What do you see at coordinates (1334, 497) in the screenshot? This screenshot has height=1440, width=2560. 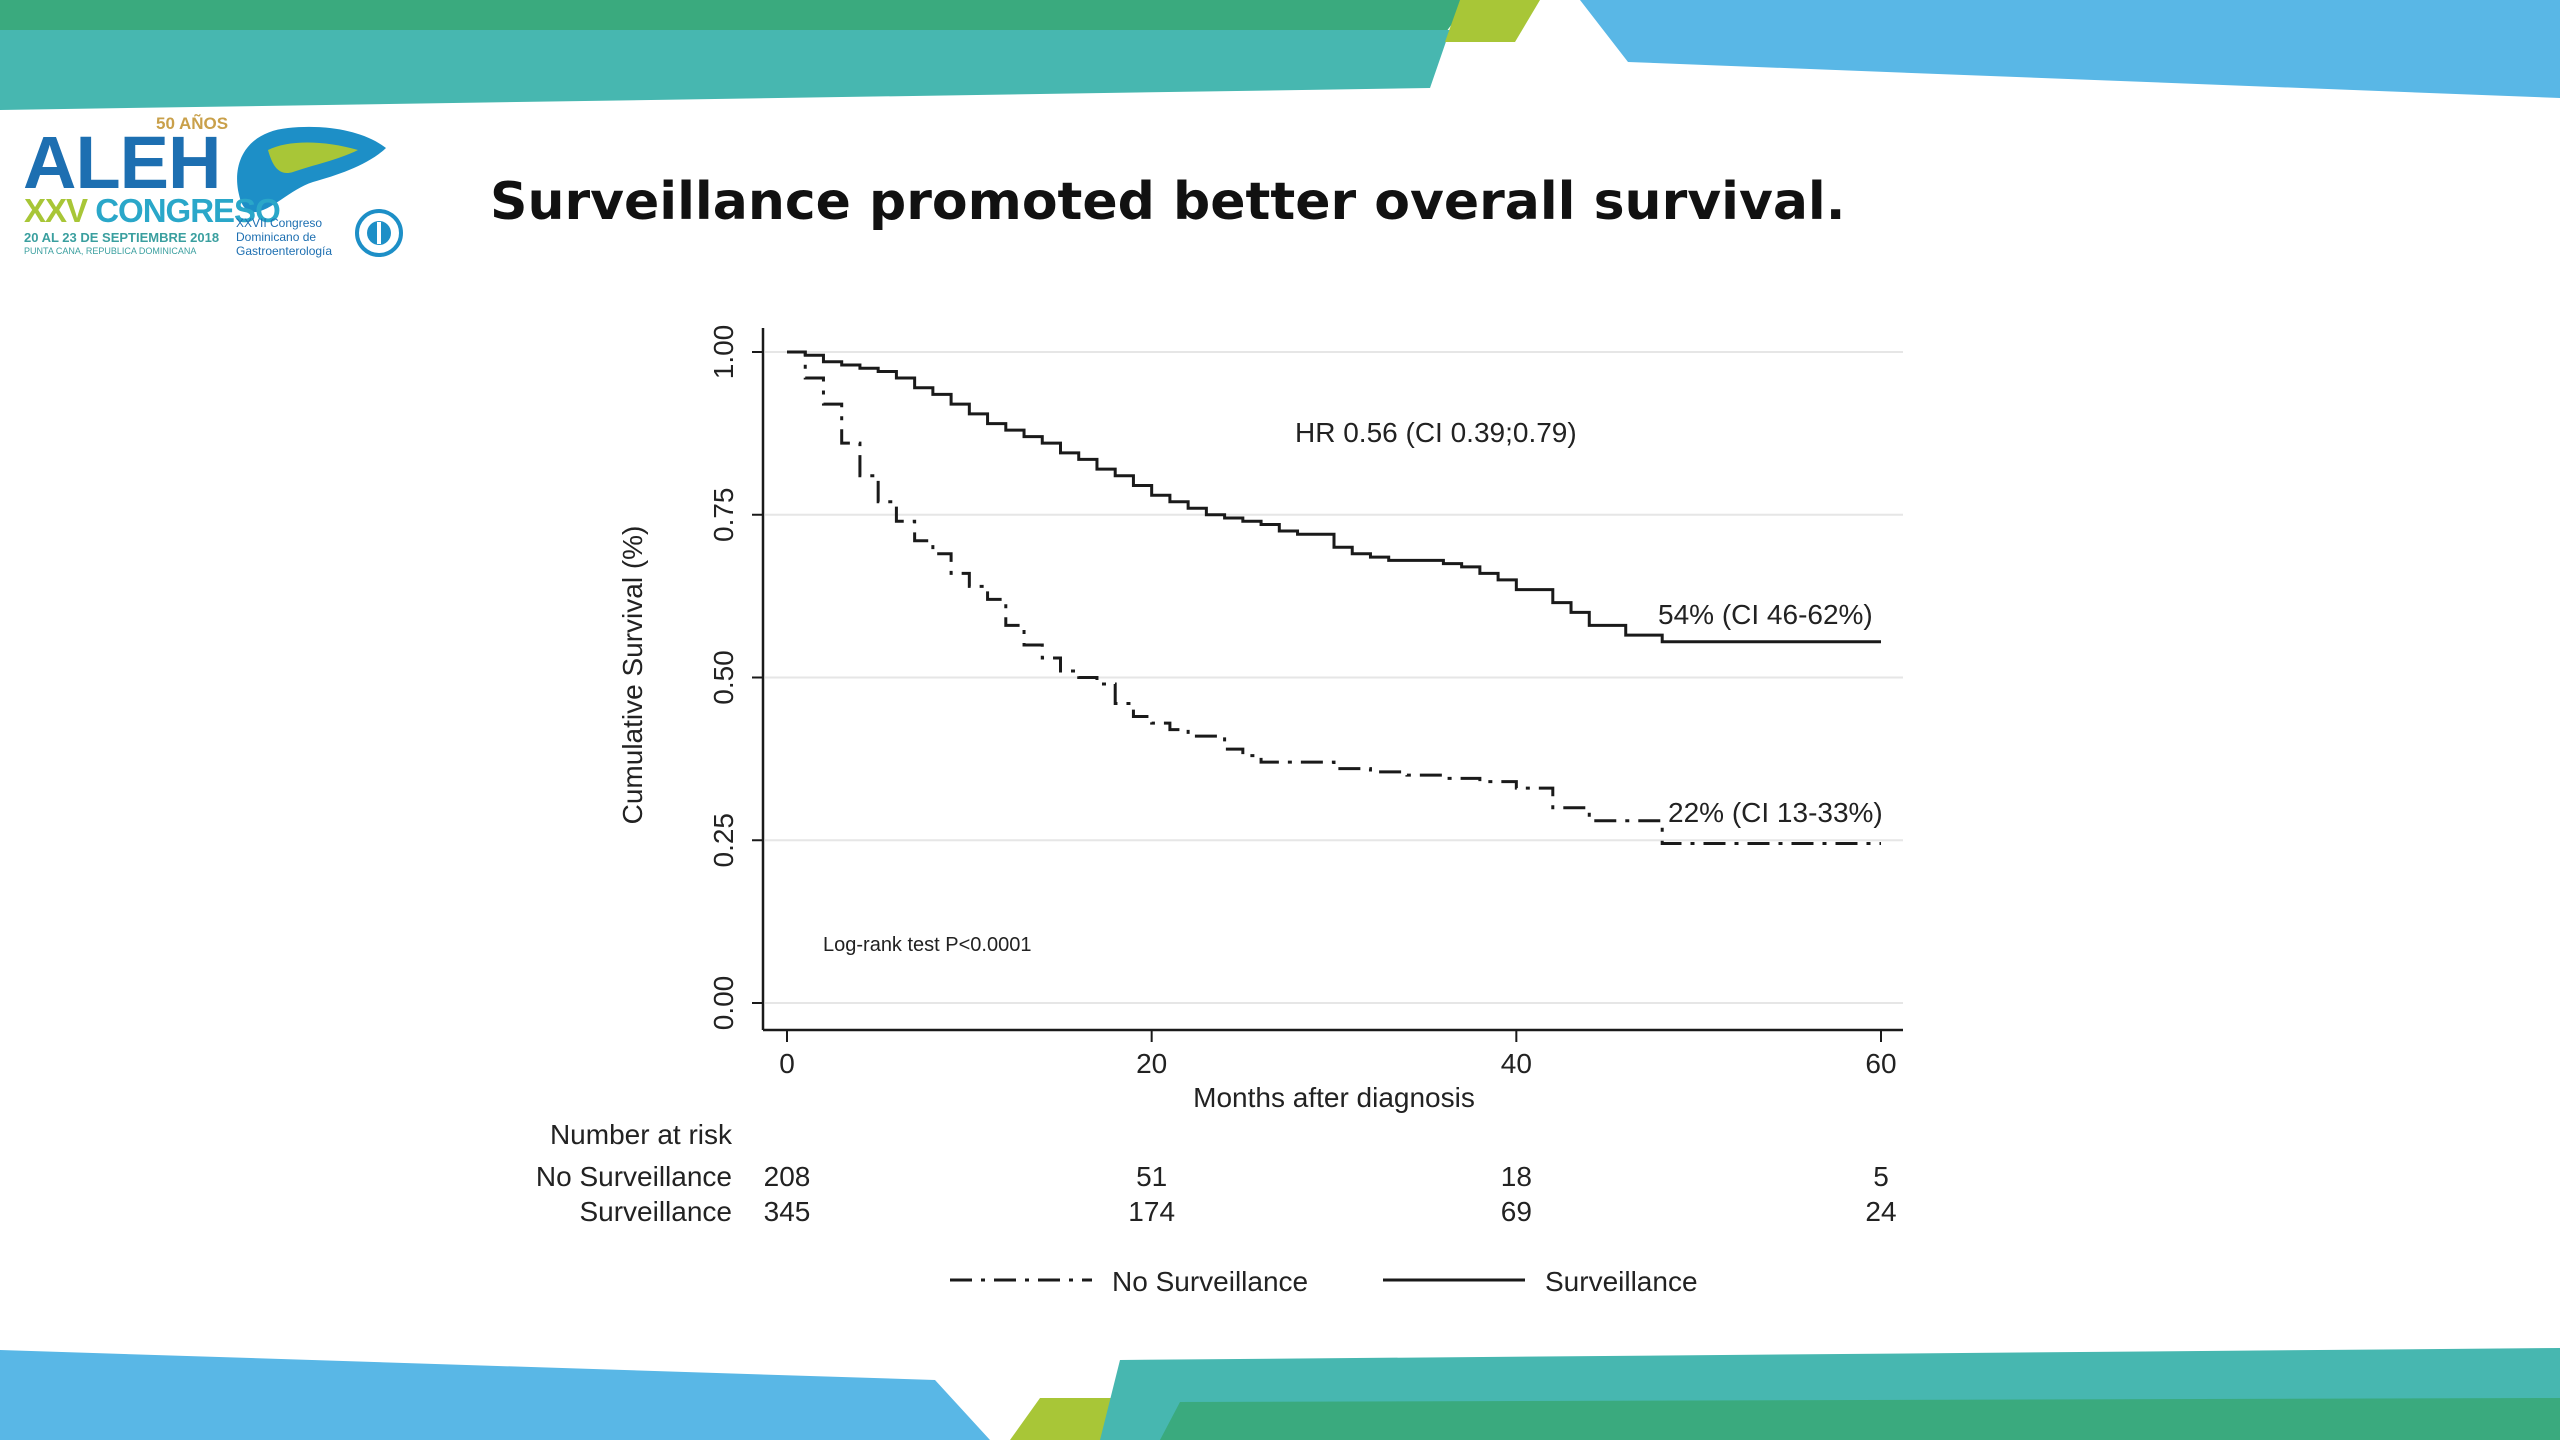 I see `series-line-surveillance` at bounding box center [1334, 497].